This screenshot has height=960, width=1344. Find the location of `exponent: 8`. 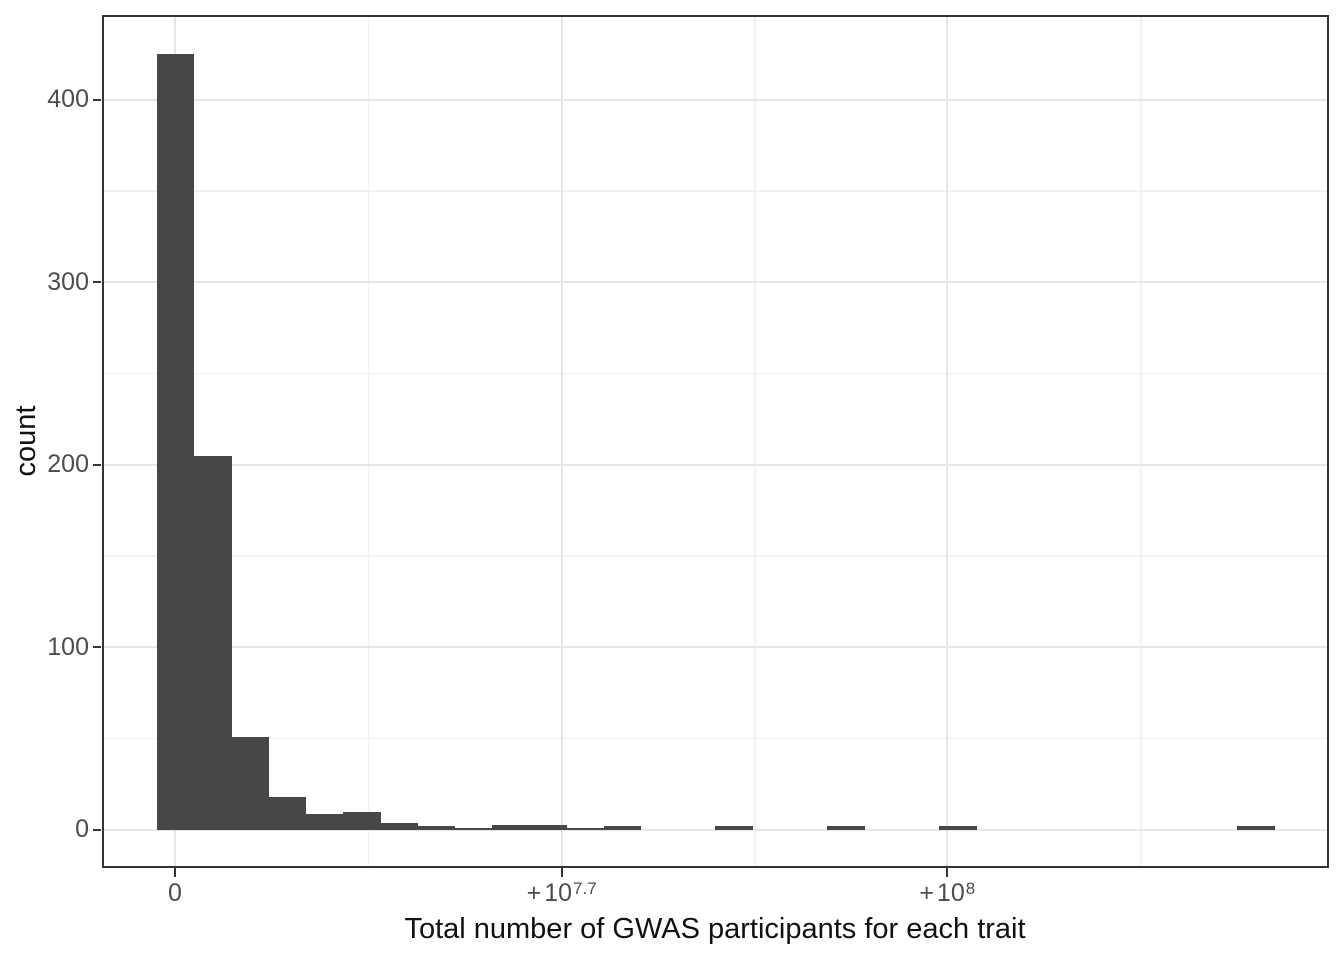

exponent: 8 is located at coordinates (970, 888).